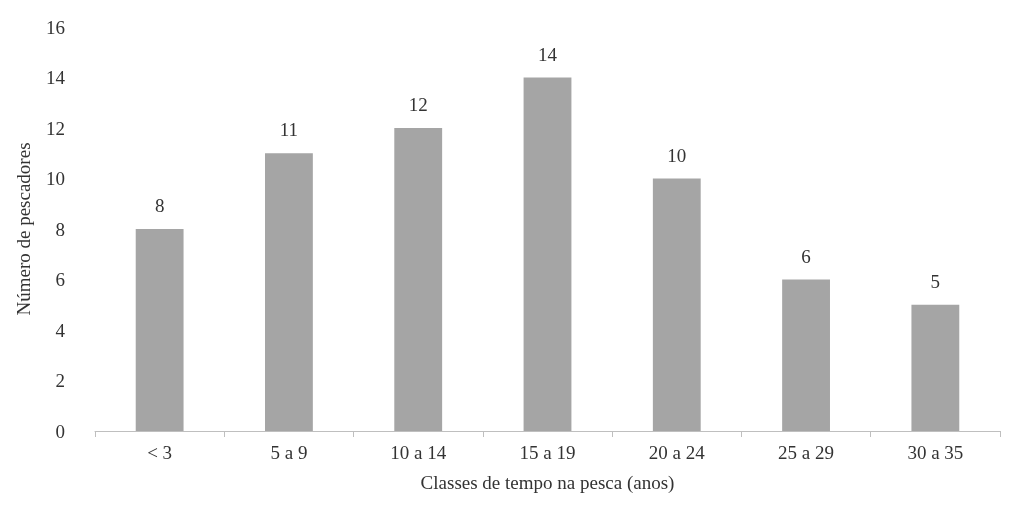  What do you see at coordinates (60, 330) in the screenshot?
I see `y-tick-label: 4` at bounding box center [60, 330].